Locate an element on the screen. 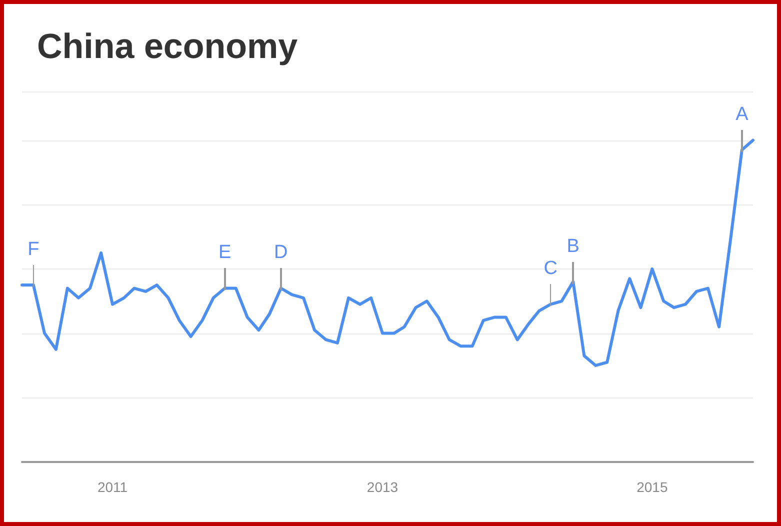 This screenshot has width=781, height=526. x-tick-label: 2015 is located at coordinates (652, 487).